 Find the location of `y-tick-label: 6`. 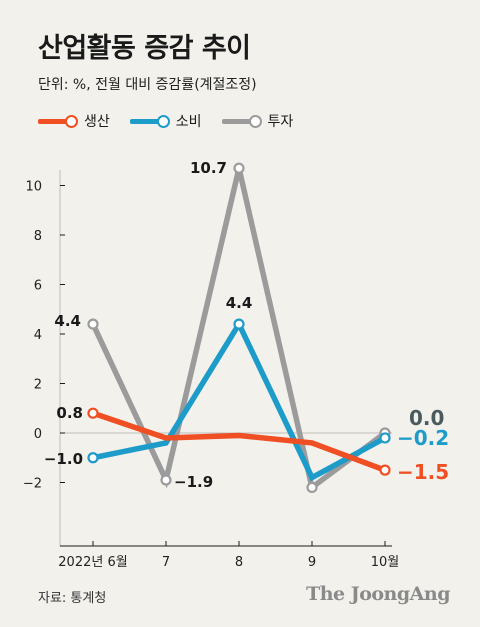

y-tick-label: 6 is located at coordinates (38, 286).